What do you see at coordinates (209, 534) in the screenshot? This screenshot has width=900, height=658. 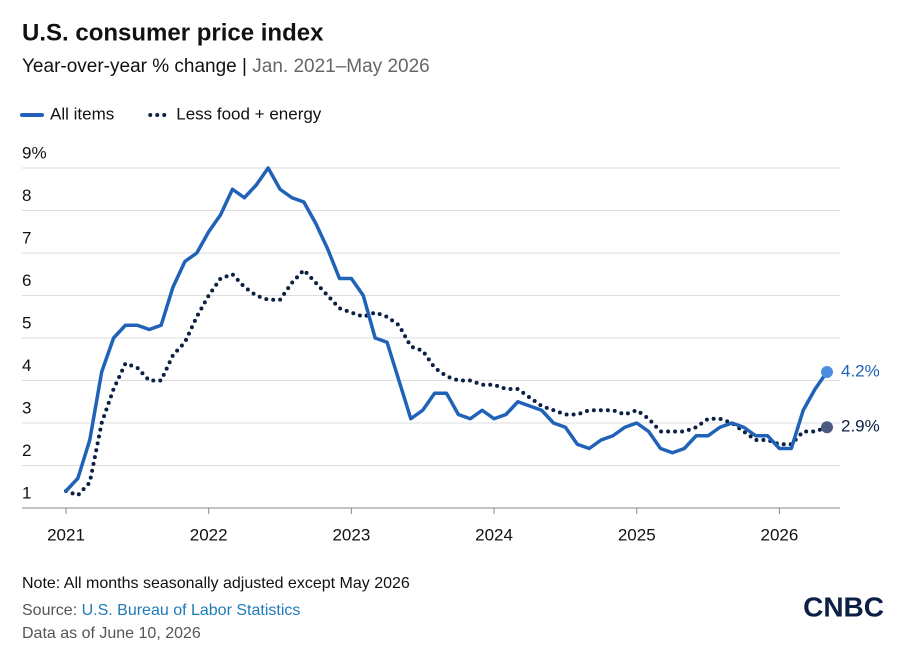 I see `x-tick-label: 2022` at bounding box center [209, 534].